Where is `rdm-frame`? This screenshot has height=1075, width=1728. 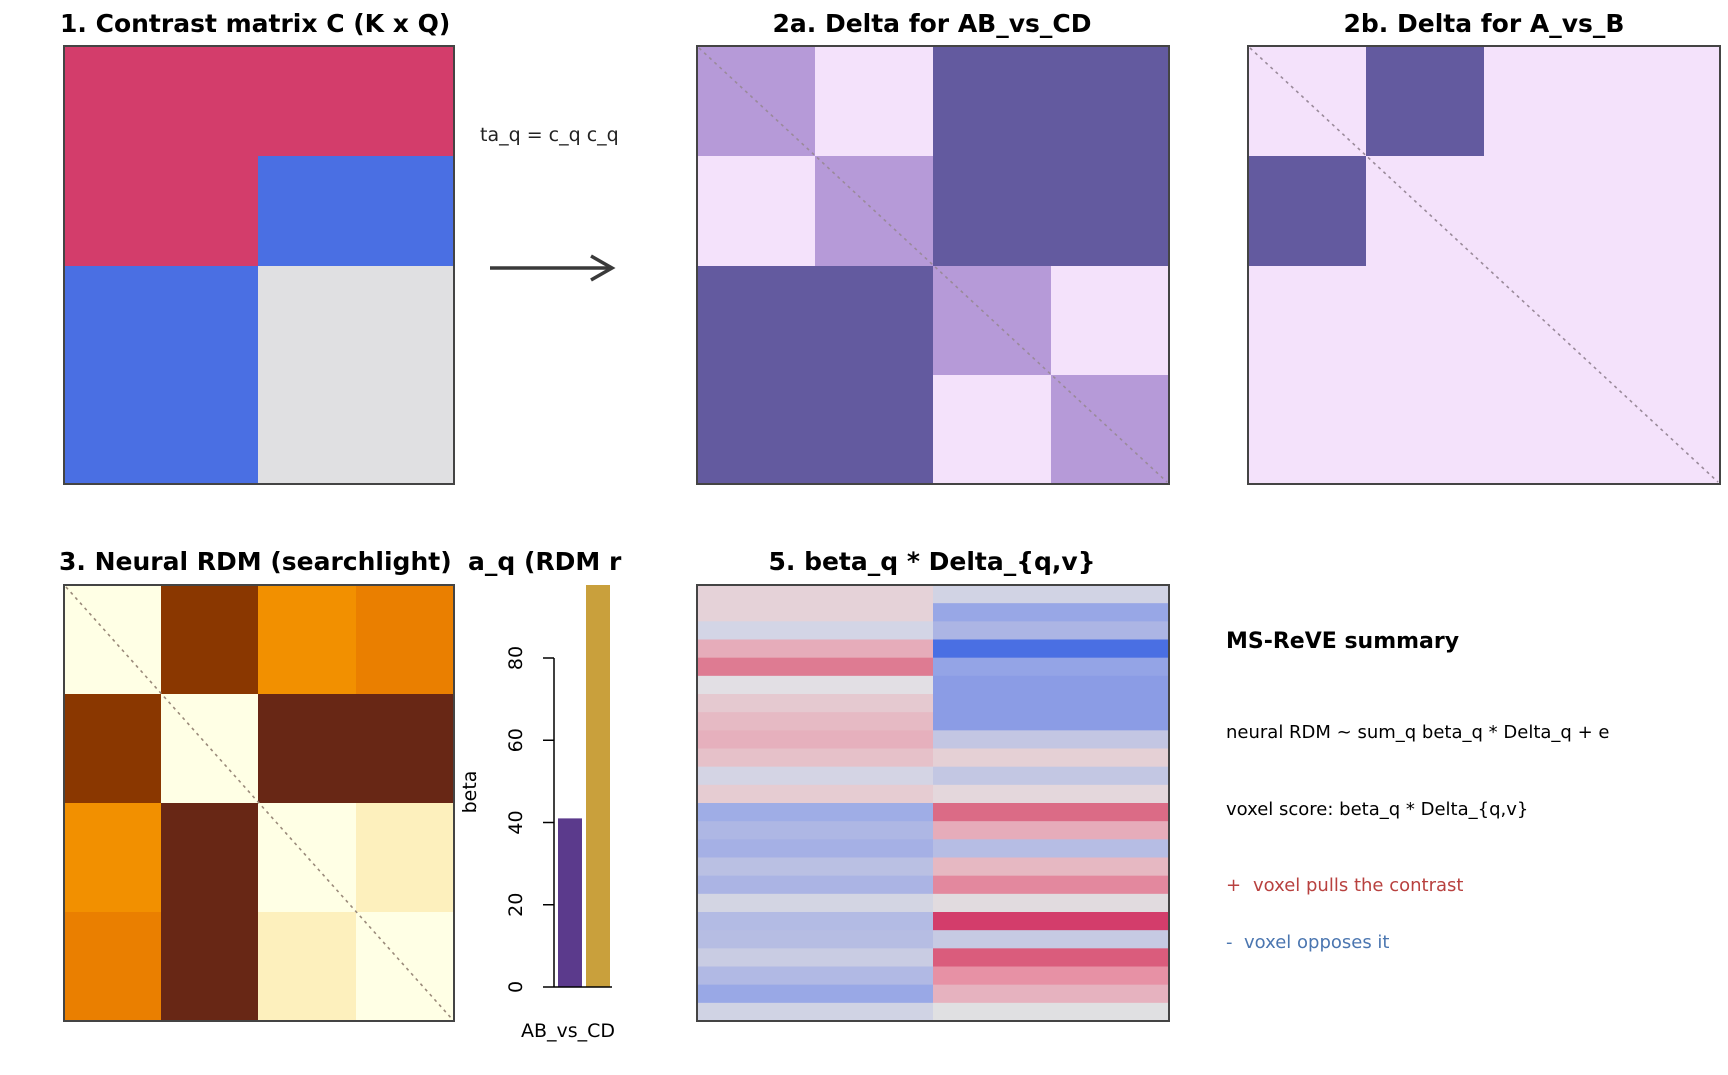 rdm-frame is located at coordinates (259, 803).